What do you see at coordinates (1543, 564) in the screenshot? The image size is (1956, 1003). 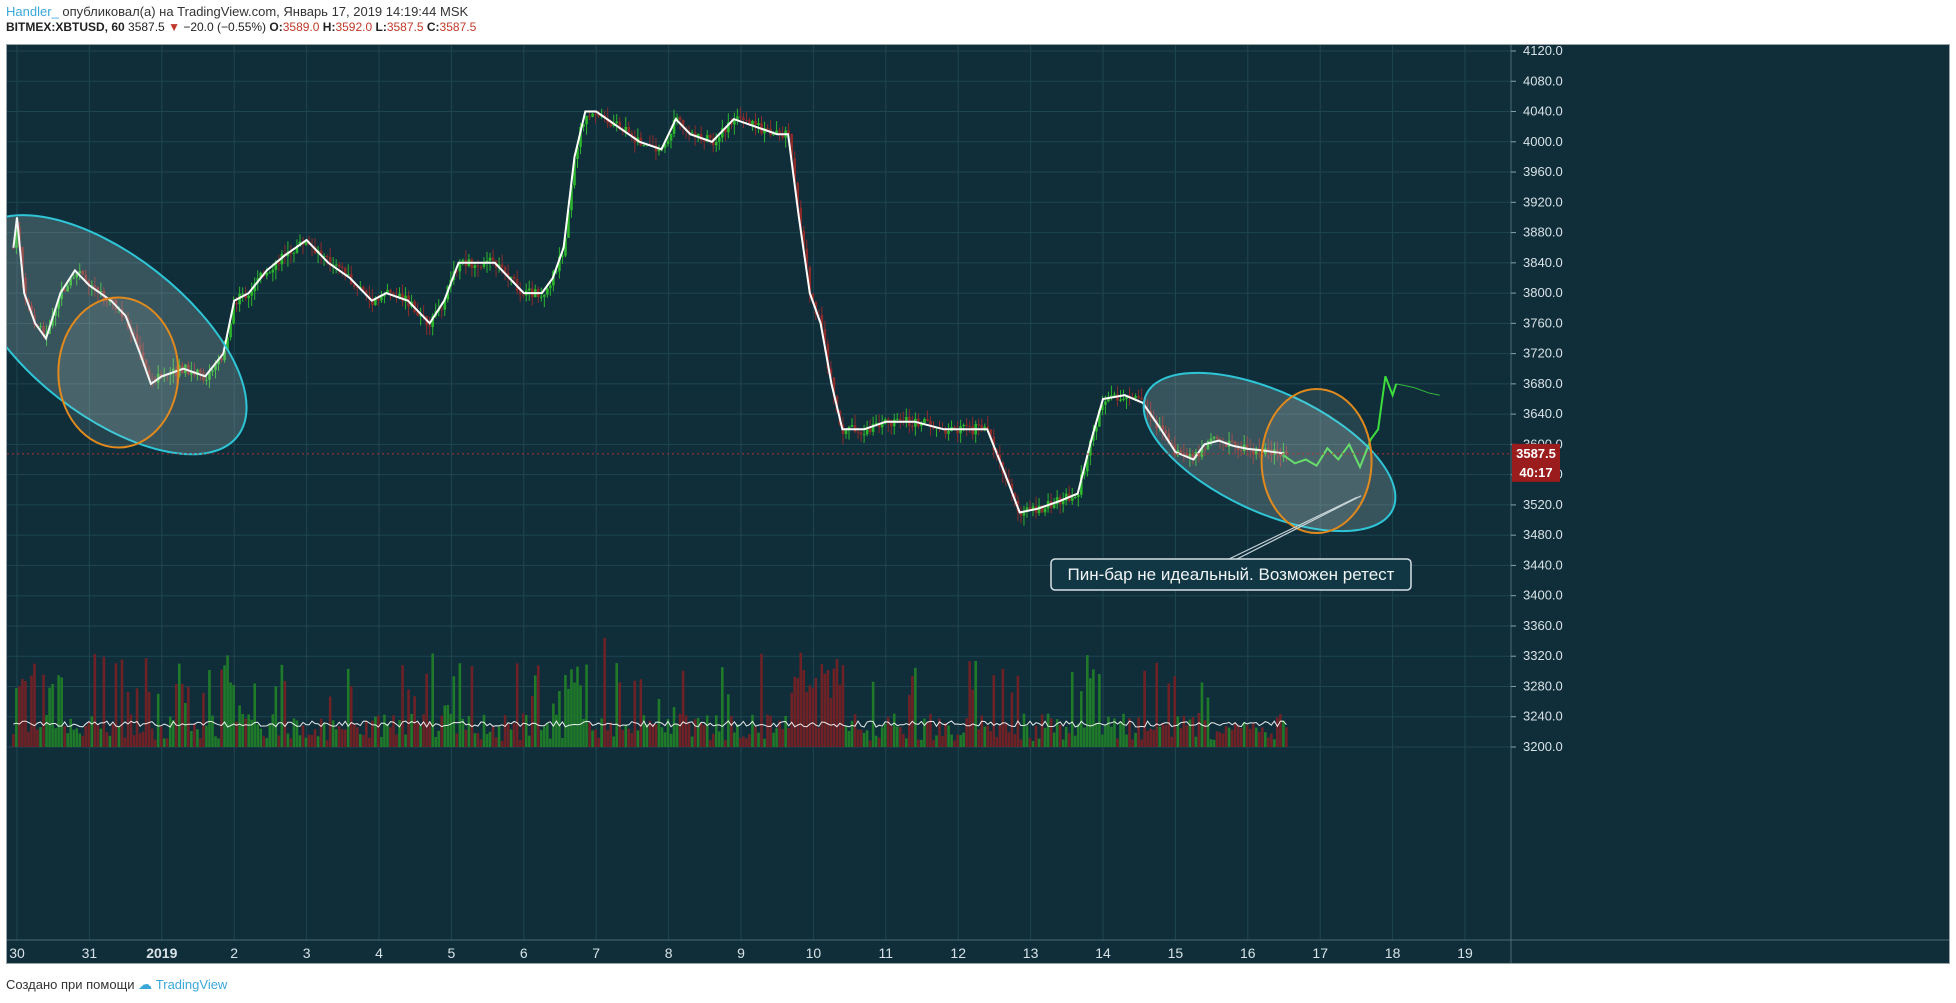 I see `price-tick-label: 3440.0` at bounding box center [1543, 564].